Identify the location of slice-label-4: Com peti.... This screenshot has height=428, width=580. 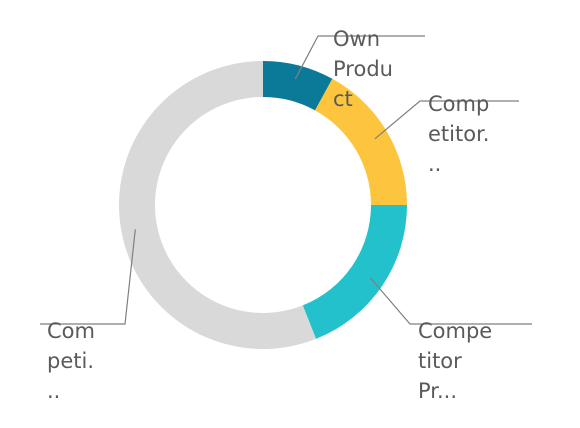
(71, 361).